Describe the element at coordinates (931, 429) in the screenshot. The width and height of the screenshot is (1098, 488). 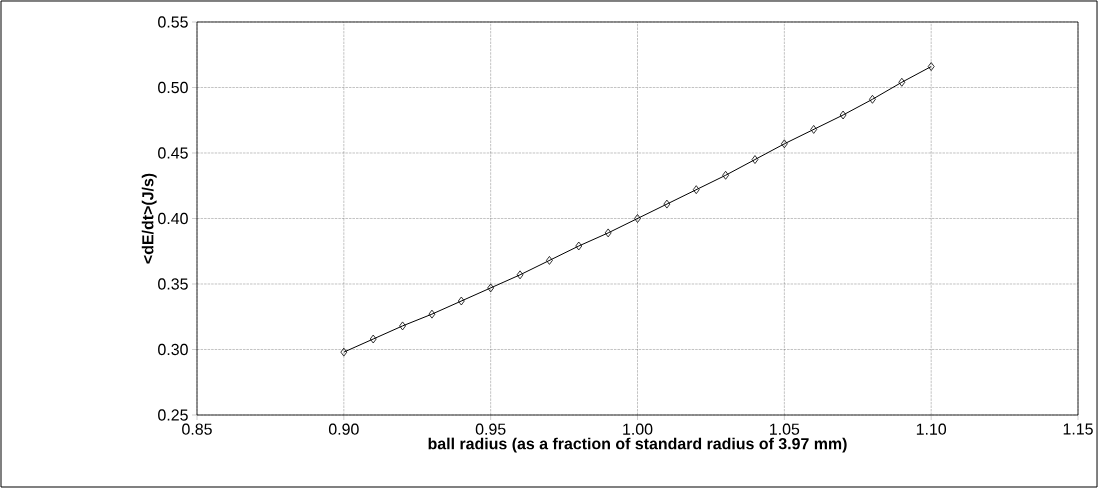
I see `x-tick-label: 1.10` at that location.